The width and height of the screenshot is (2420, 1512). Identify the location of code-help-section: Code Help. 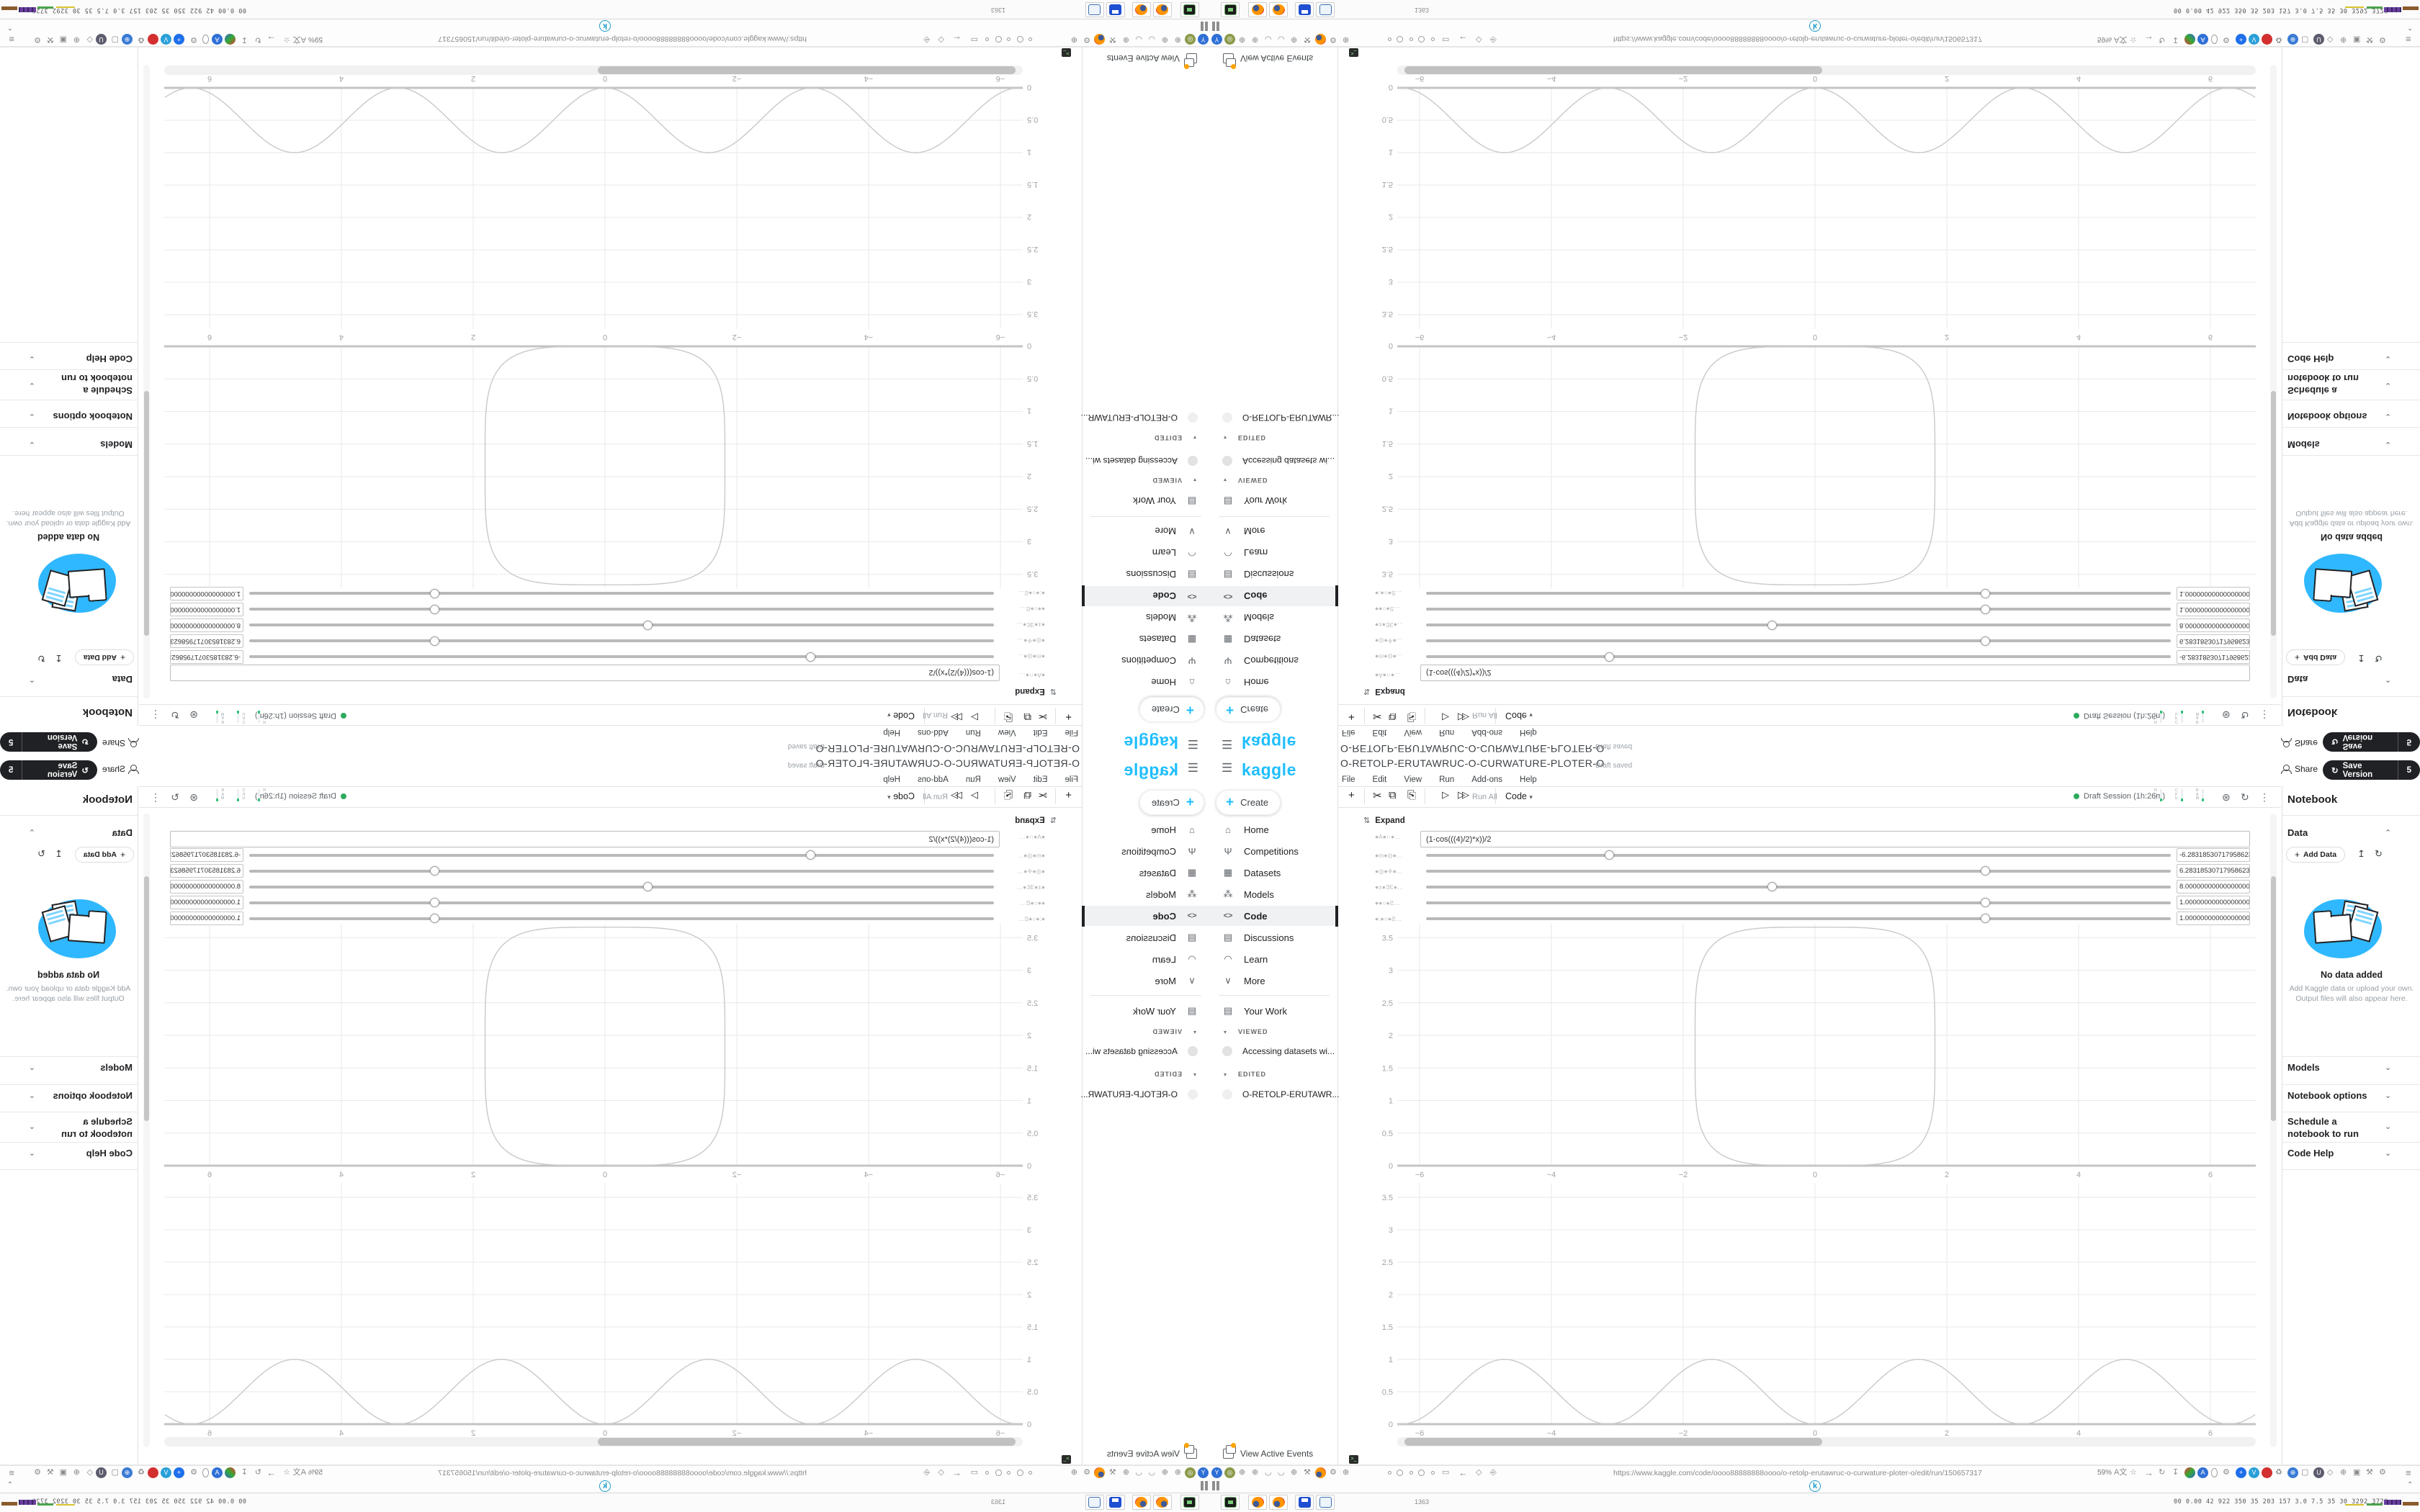
(109, 1153).